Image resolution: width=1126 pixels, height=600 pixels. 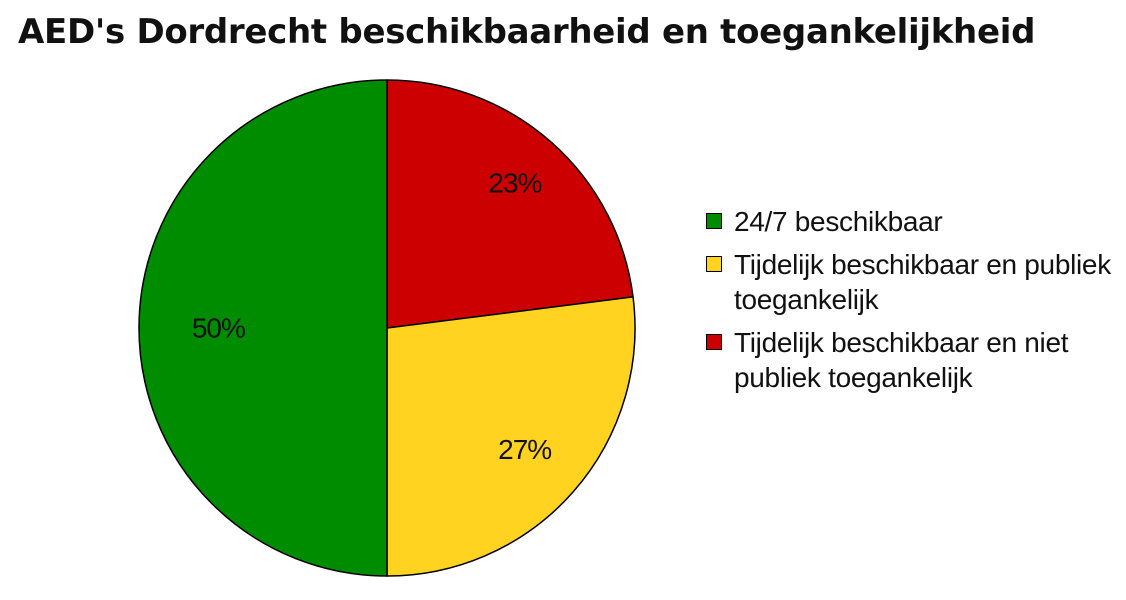 I want to click on legend-swatch-red, so click(x=714, y=342).